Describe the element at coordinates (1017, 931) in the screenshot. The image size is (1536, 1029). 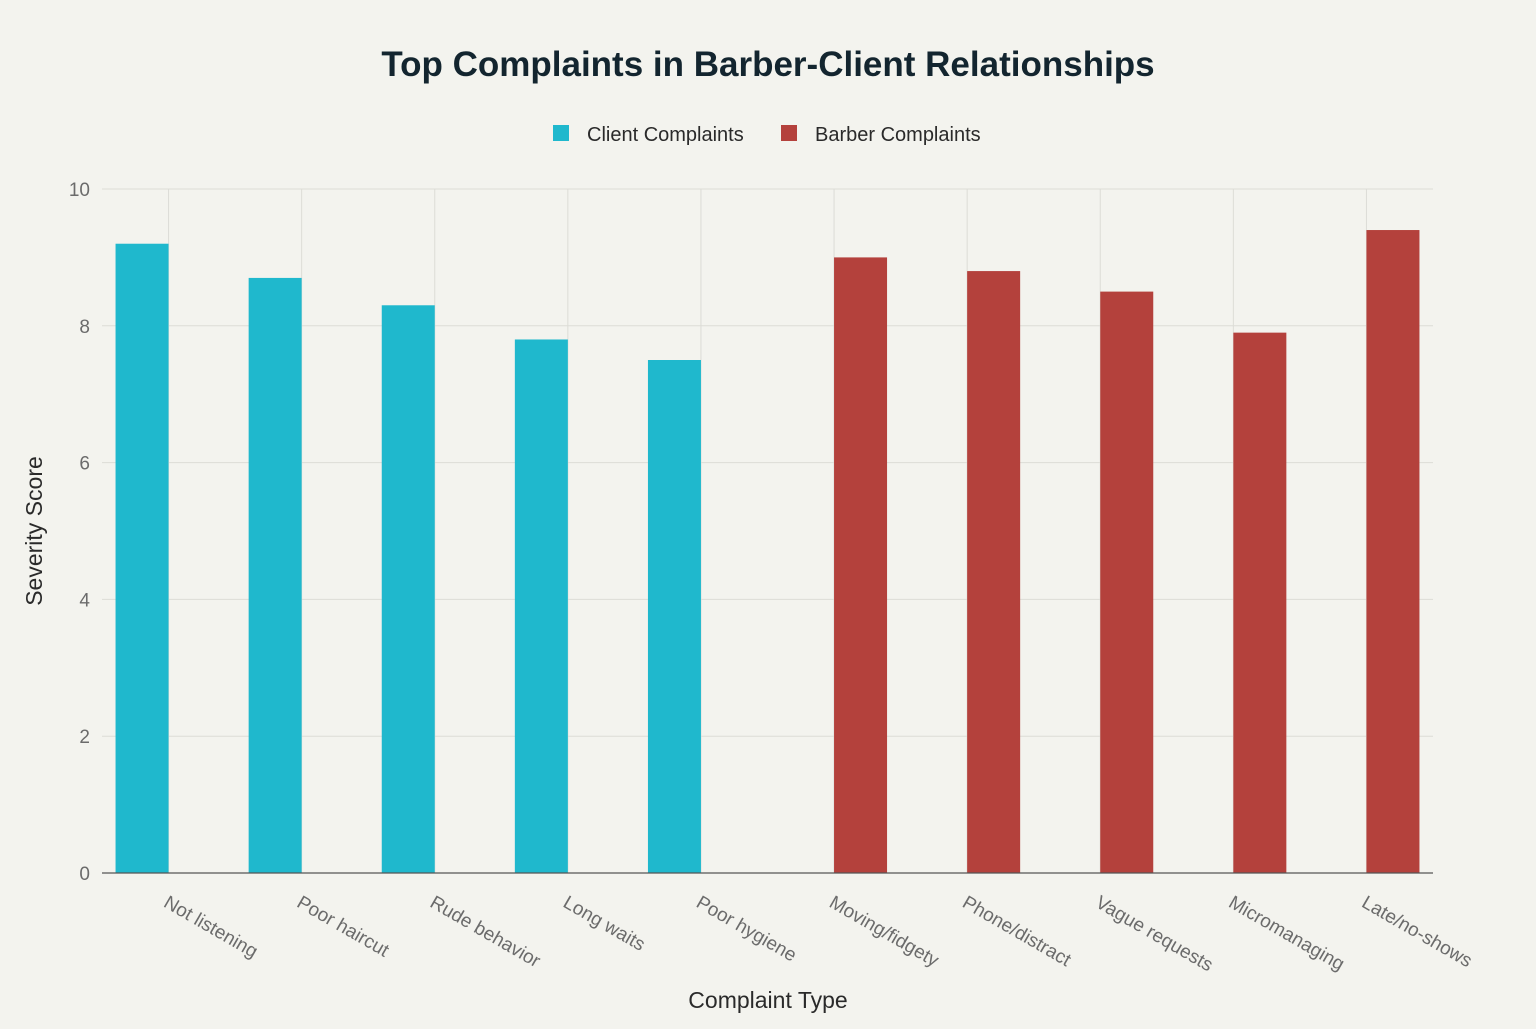
I see `x-tick-label: Phone/distract` at that location.